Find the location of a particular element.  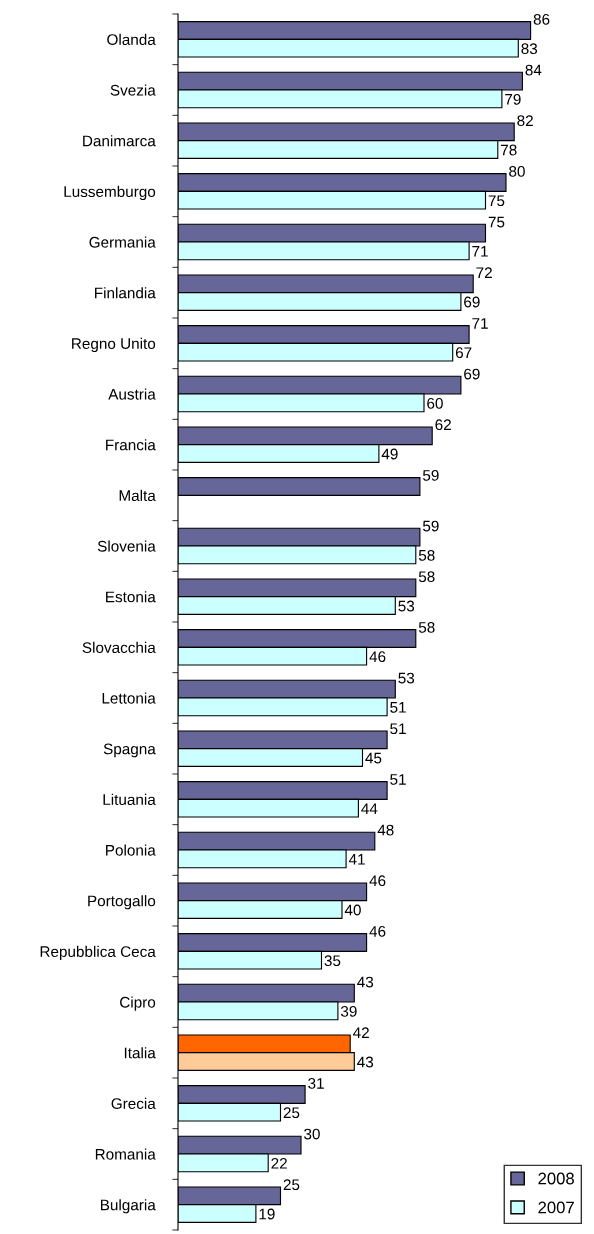

y-tick-label: Lussemburgo is located at coordinates (110, 193).